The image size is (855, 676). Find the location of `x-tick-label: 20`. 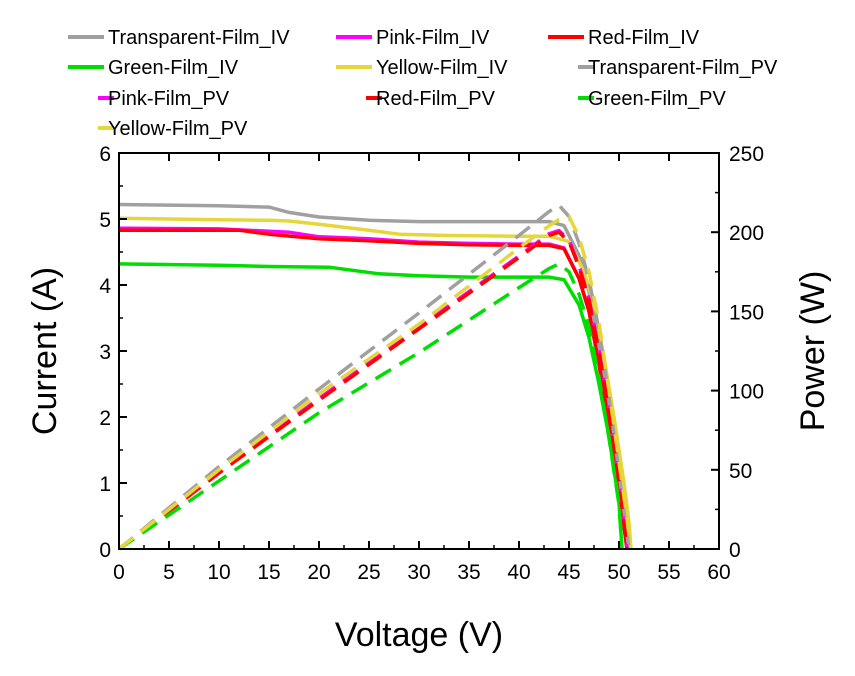

x-tick-label: 20 is located at coordinates (318, 572).